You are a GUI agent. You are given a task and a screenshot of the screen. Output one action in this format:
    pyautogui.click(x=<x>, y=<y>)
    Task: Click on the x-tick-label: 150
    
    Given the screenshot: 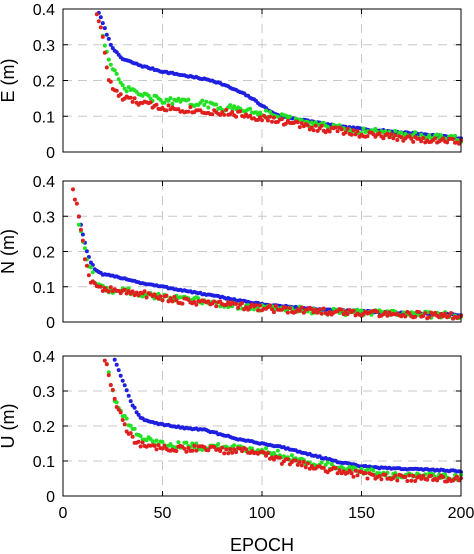 What is the action you would take?
    pyautogui.click(x=361, y=513)
    